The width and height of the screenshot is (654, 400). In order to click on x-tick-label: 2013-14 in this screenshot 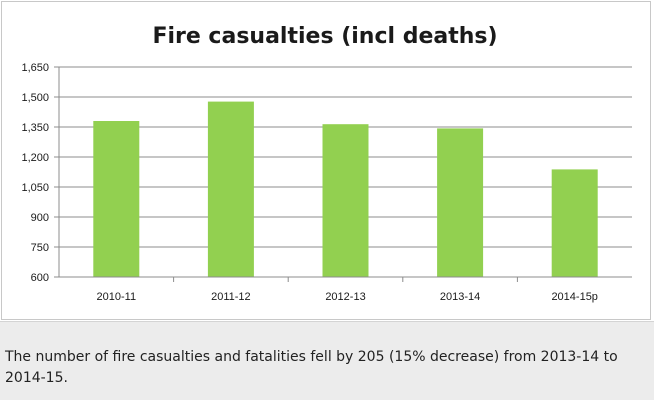, I will do `click(460, 297)`.